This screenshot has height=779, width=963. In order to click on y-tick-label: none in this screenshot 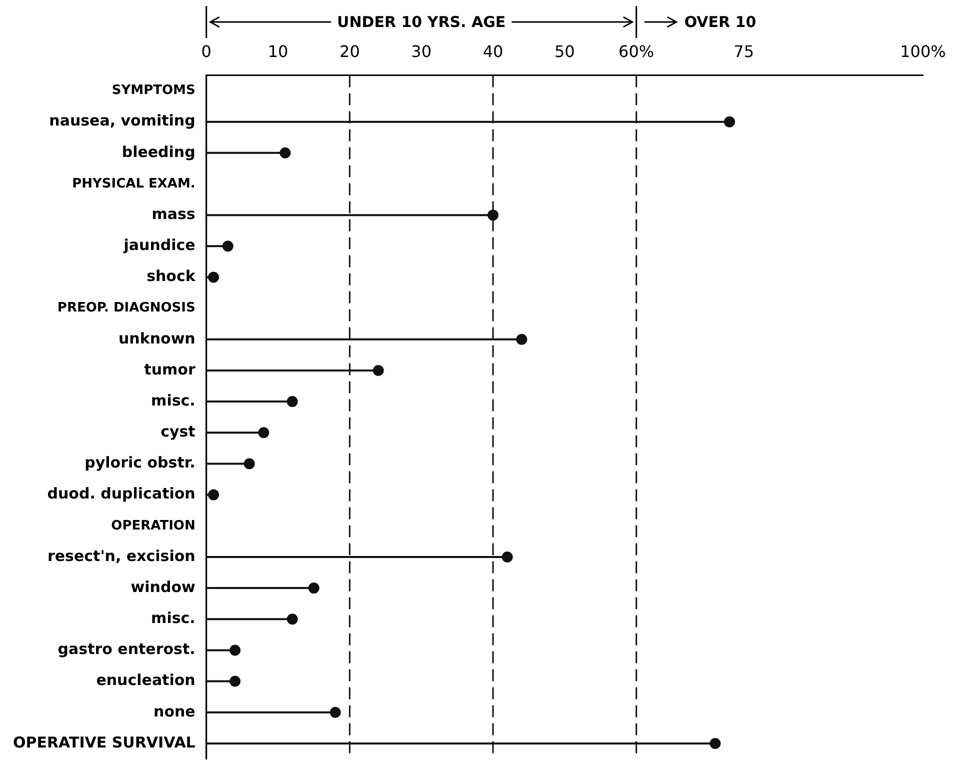, I will do `click(175, 711)`.